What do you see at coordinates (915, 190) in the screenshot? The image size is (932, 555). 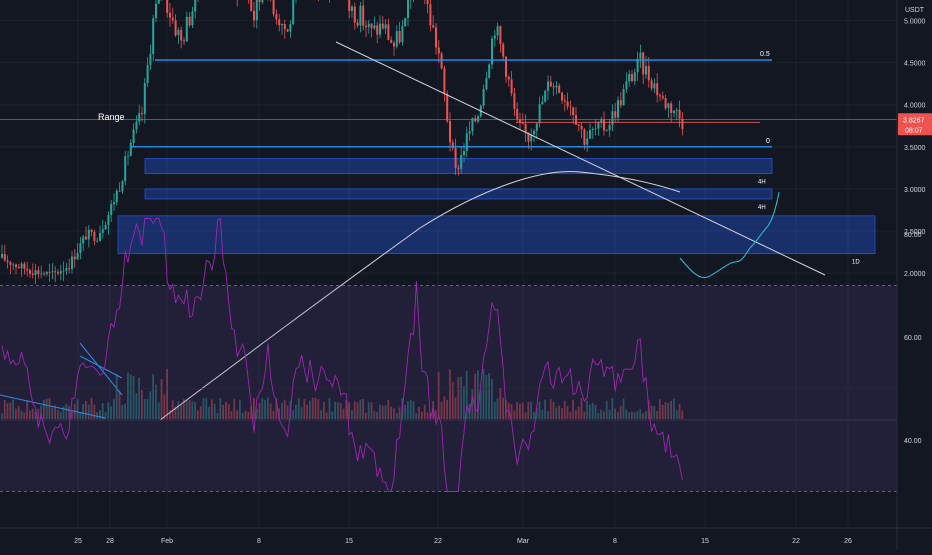 I see `price-tick-label: 3.0000` at bounding box center [915, 190].